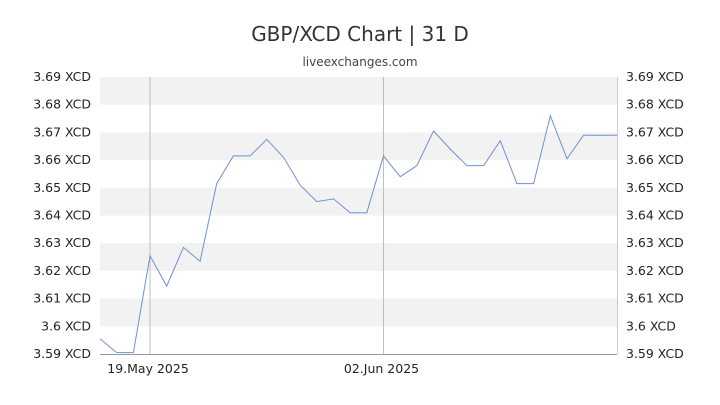  Describe the element at coordinates (148, 368) in the screenshot. I see `x-tick-label: 19.May 2025` at that location.